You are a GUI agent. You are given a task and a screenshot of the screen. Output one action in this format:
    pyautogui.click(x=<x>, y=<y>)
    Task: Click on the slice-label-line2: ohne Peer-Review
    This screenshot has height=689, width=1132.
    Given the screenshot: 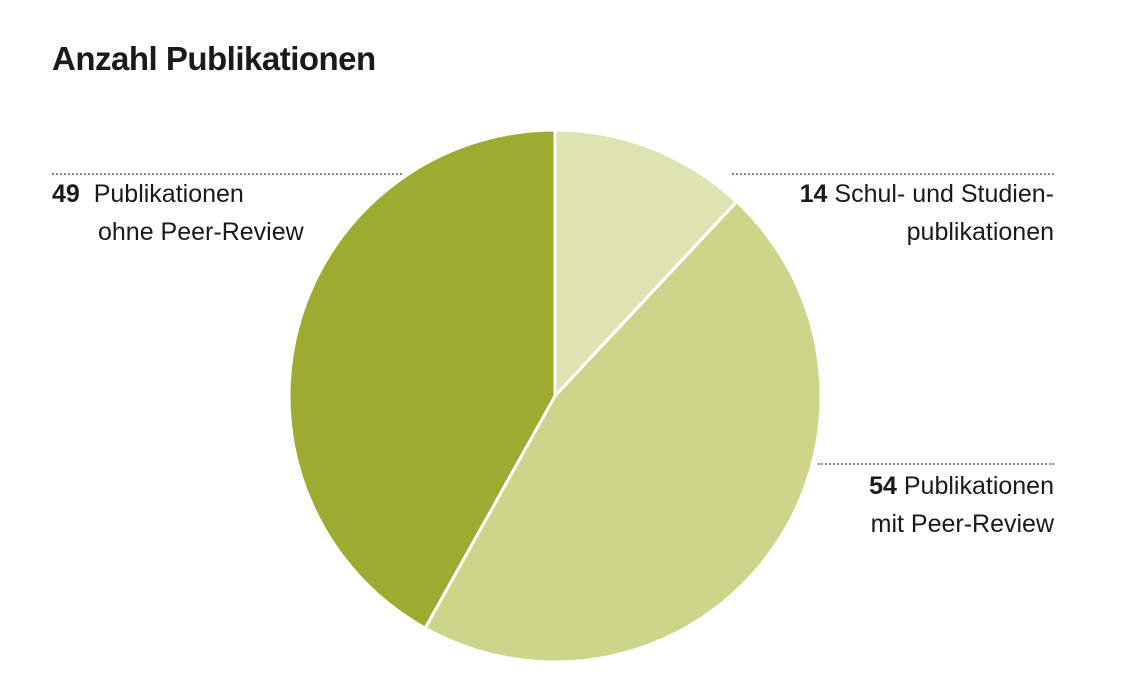 What is the action you would take?
    pyautogui.click(x=201, y=232)
    